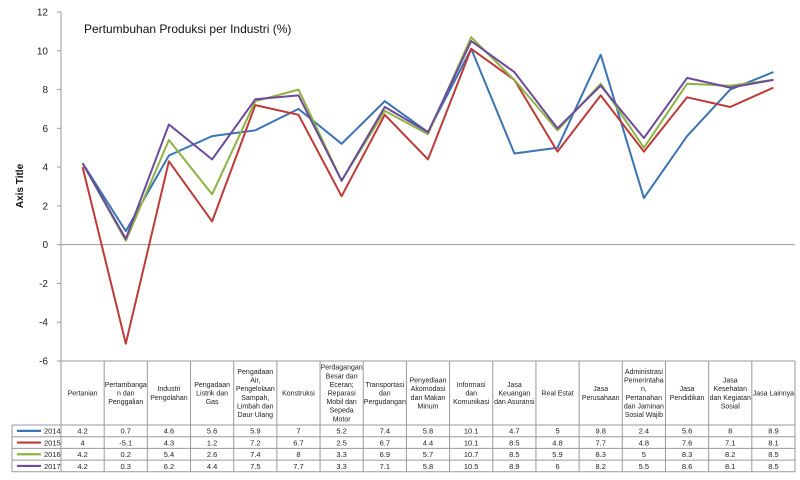  What do you see at coordinates (514, 394) in the screenshot?
I see `x-category-label: Jasa Keuangan dan Asuransi` at bounding box center [514, 394].